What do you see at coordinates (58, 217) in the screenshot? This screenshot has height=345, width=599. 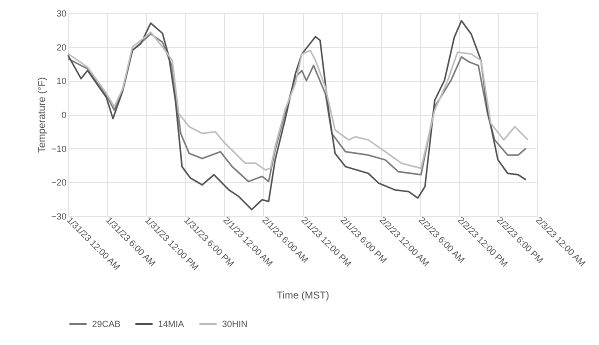 I see `y-tick-label: −30` at bounding box center [58, 217].